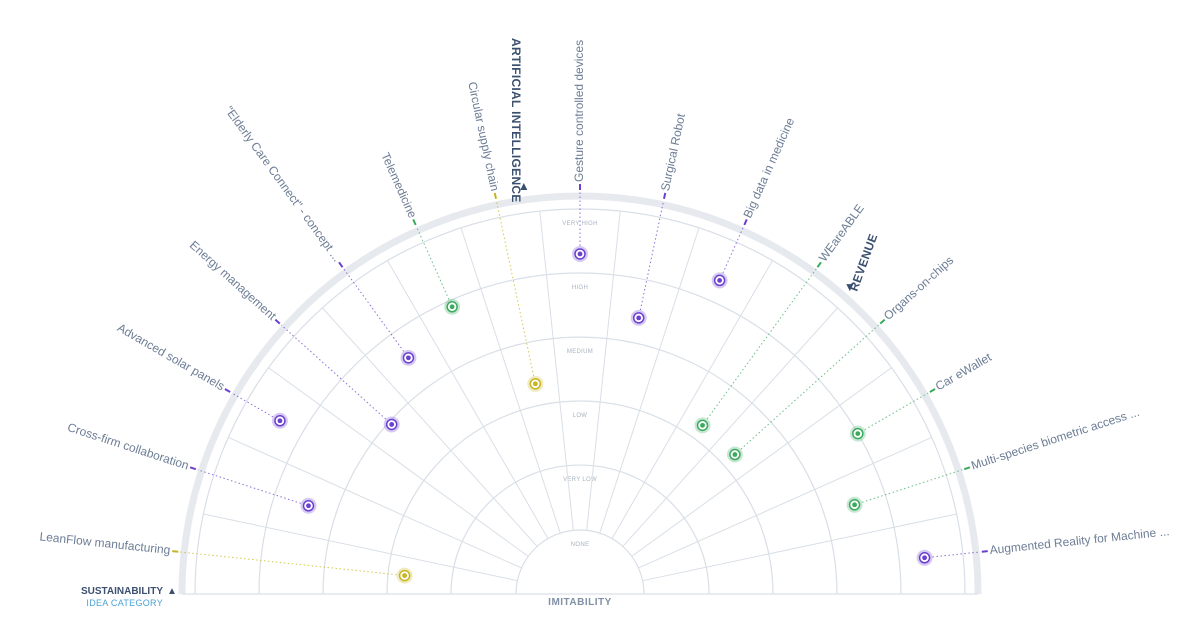 The height and width of the screenshot is (627, 1190). What do you see at coordinates (172, 591) in the screenshot?
I see `sort-arrow-icon: ▲` at bounding box center [172, 591].